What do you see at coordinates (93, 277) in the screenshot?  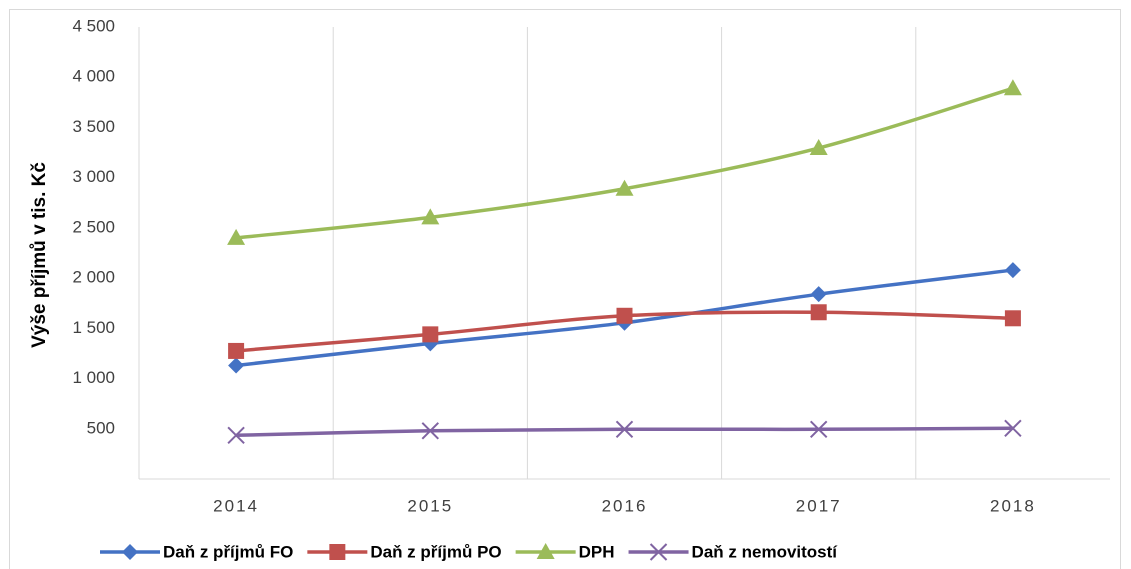 I see `y-tick-label: 2 000` at bounding box center [93, 277].